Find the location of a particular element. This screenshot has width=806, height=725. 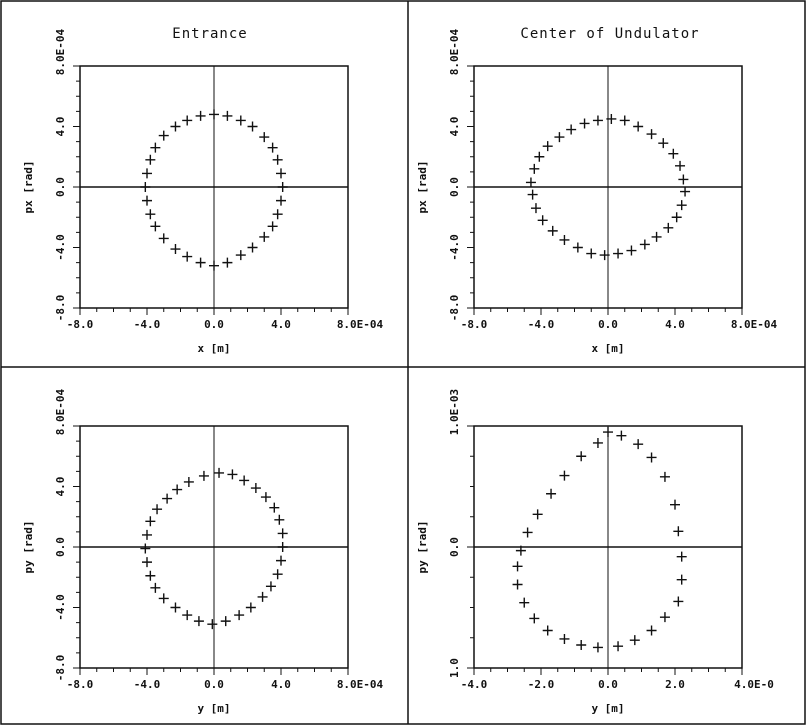

panel1-x-tick-label: -4.0 is located at coordinates (147, 324).